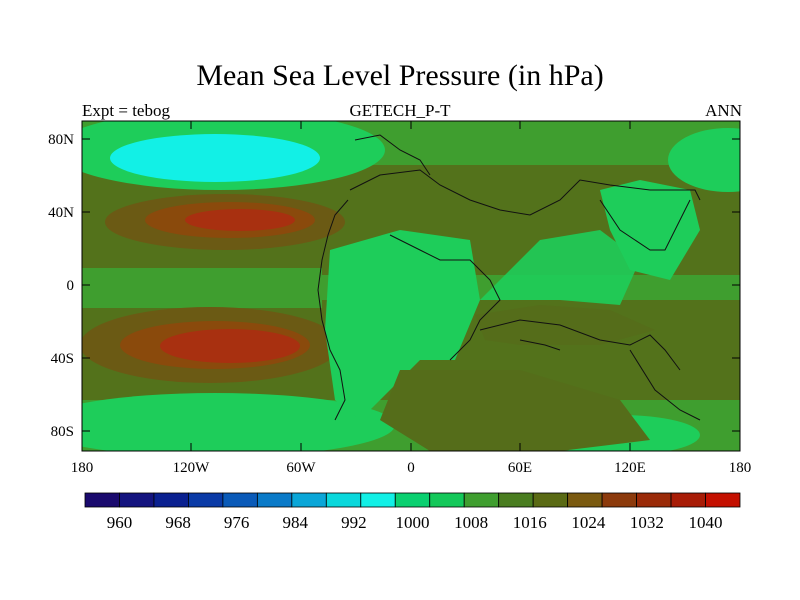 This screenshot has height=600, width=800. Describe the element at coordinates (530, 522) in the screenshot. I see `colorbar-label: 1016` at that location.